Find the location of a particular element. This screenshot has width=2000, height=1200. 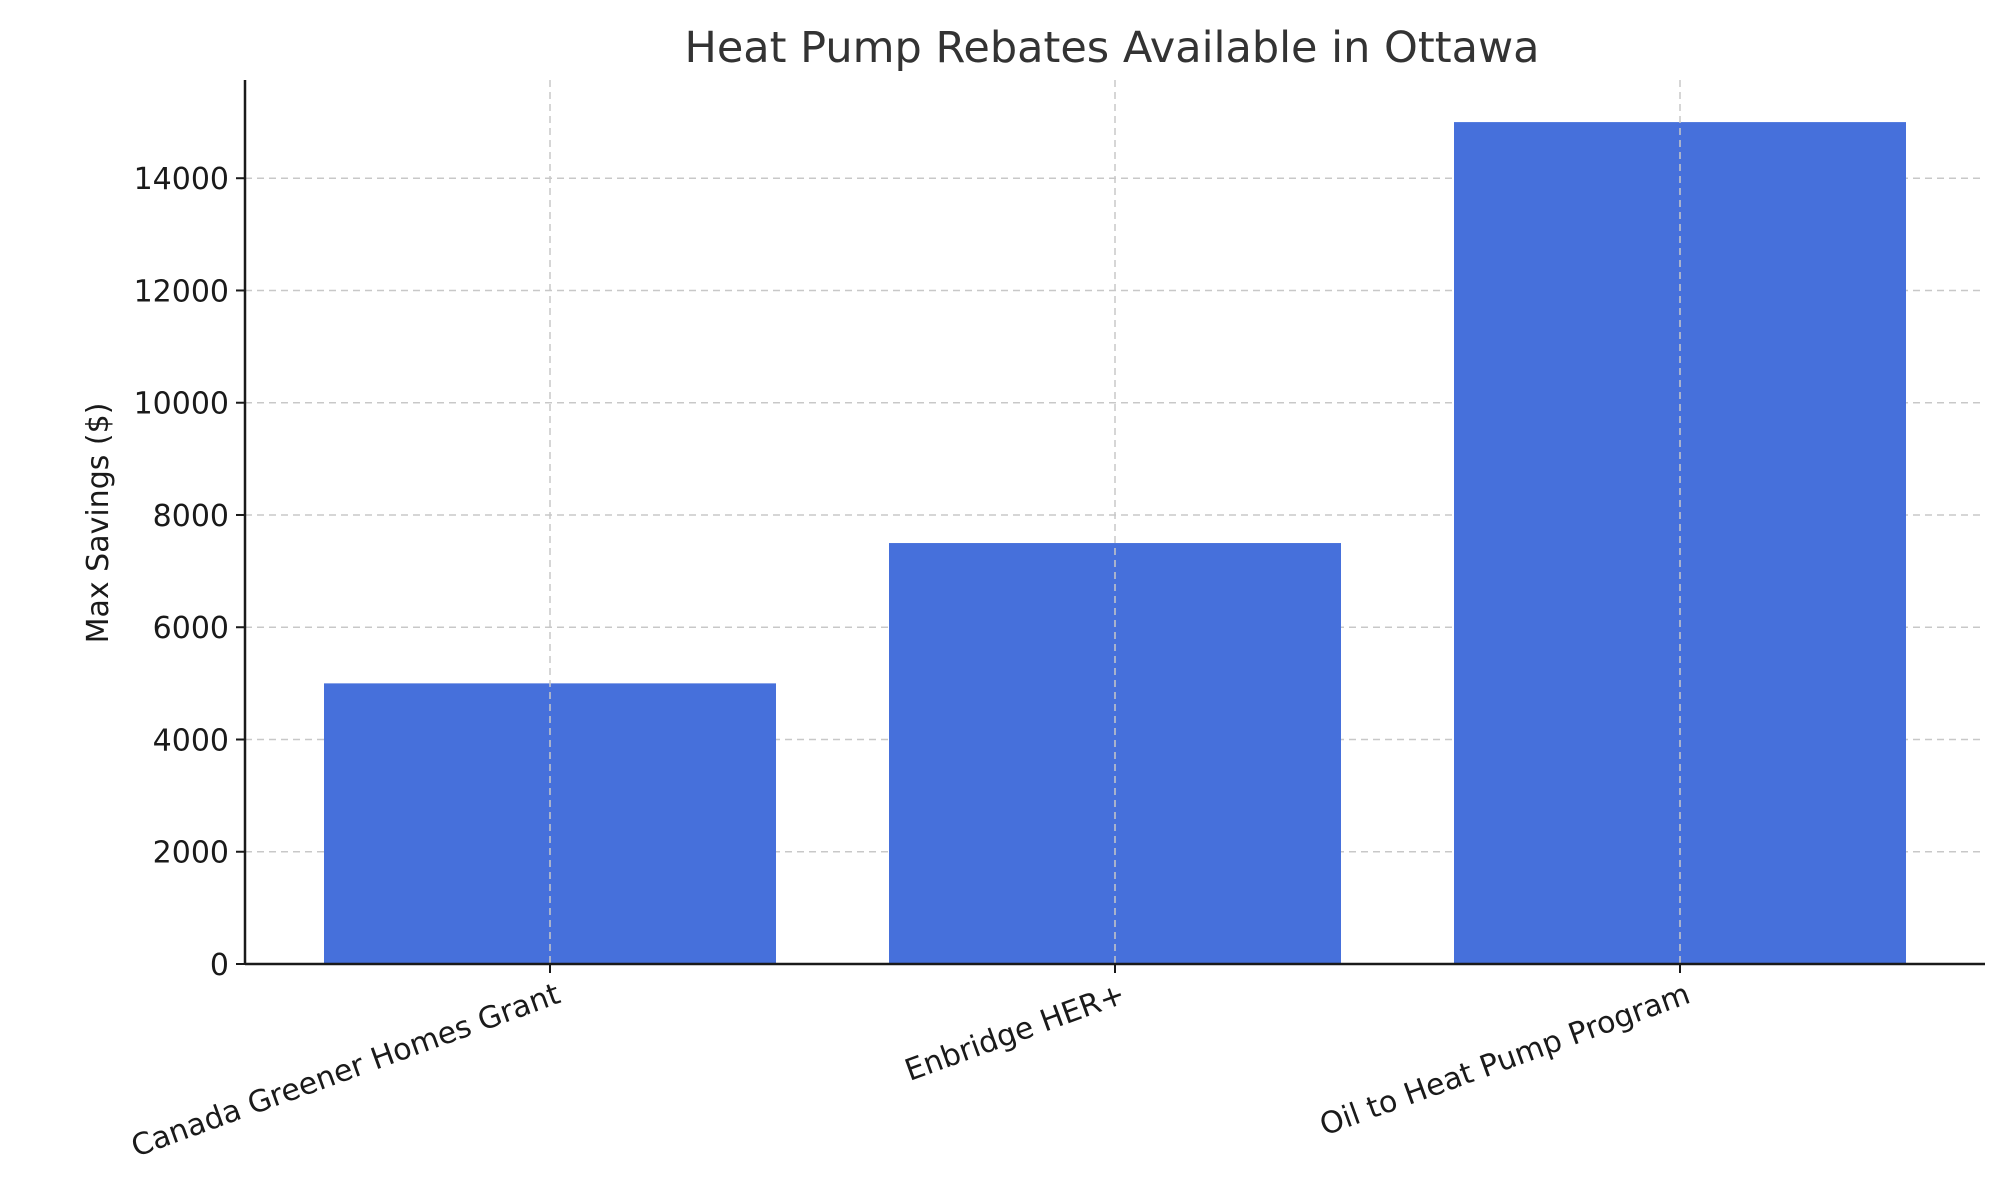

y-tick-label: 6000 is located at coordinates (191, 628).